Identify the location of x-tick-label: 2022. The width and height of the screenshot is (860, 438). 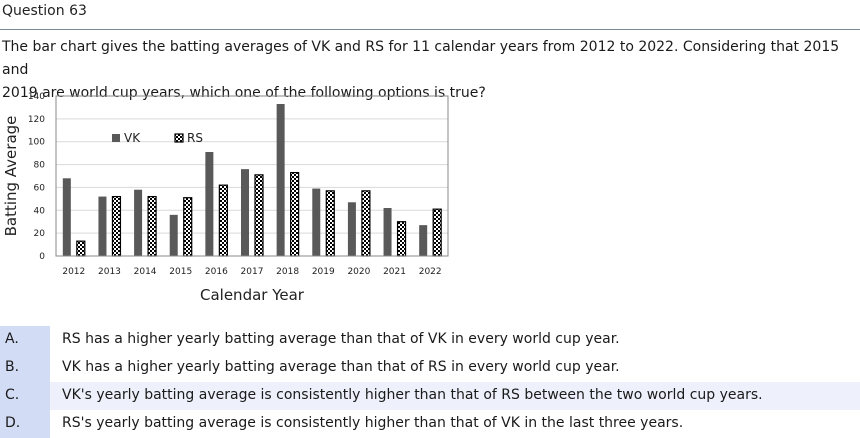
(430, 272).